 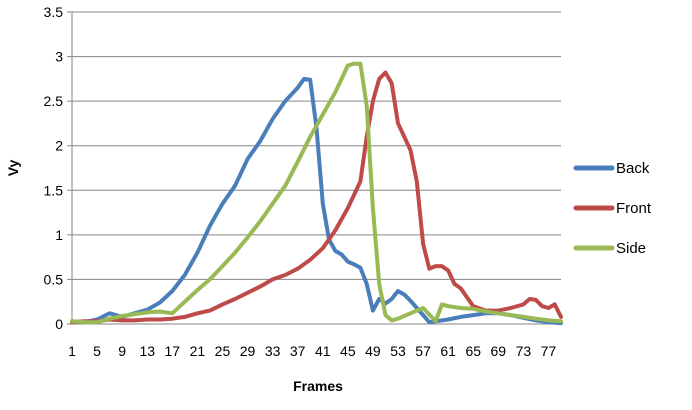 I want to click on legend-label-back: Back, so click(x=633, y=168).